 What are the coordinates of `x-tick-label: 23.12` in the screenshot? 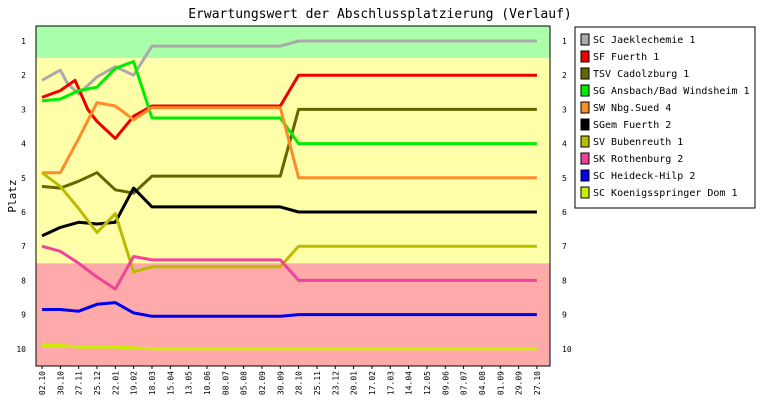 It's located at (335, 383).